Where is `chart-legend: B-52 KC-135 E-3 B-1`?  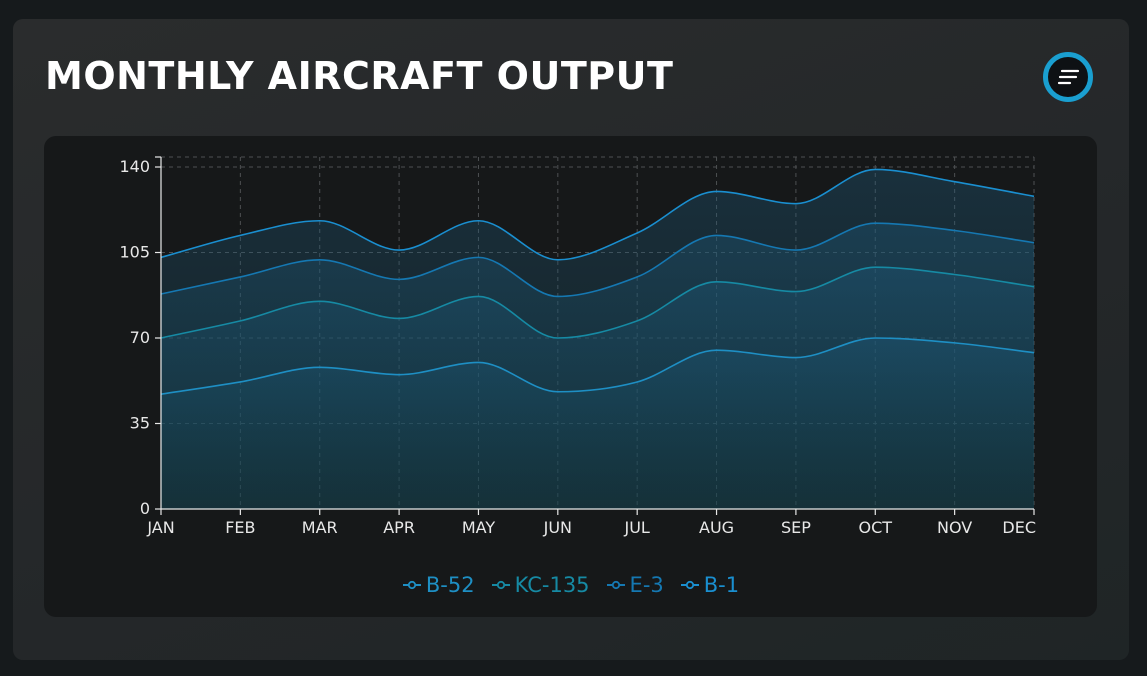 chart-legend: B-52 KC-135 E-3 B-1 is located at coordinates (570, 585).